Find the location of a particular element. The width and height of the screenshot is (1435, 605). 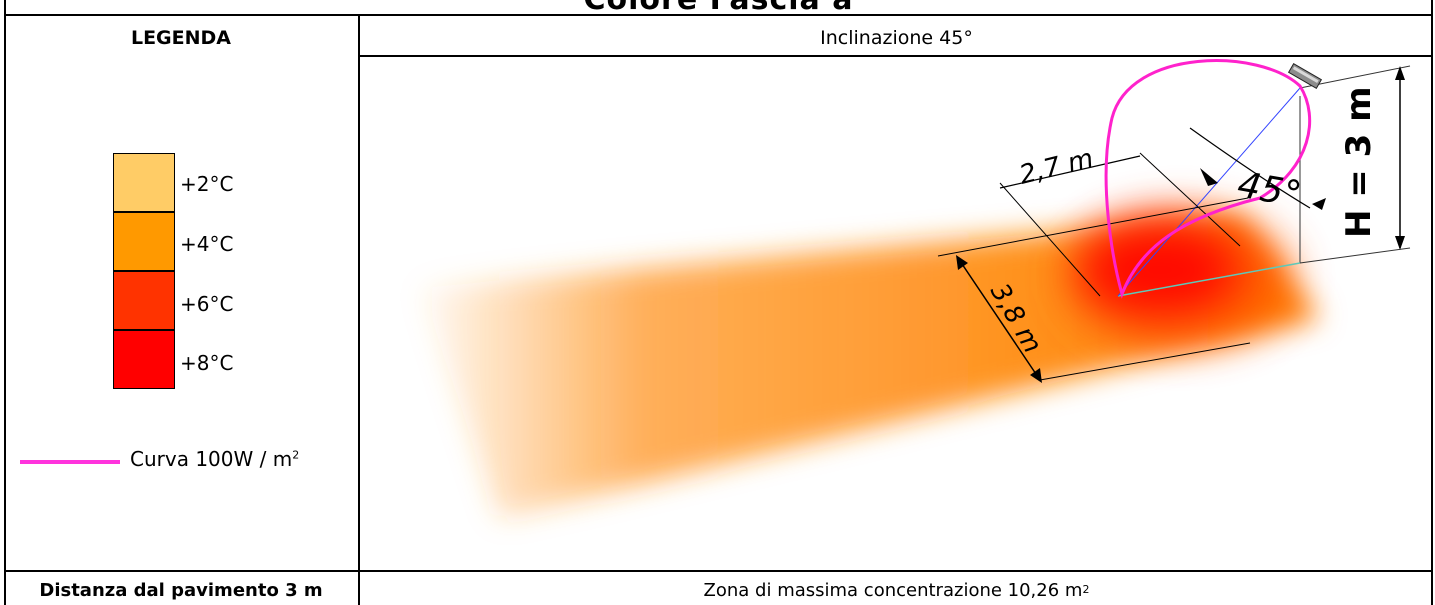

legend-label-2c: +2°C is located at coordinates (207, 184).